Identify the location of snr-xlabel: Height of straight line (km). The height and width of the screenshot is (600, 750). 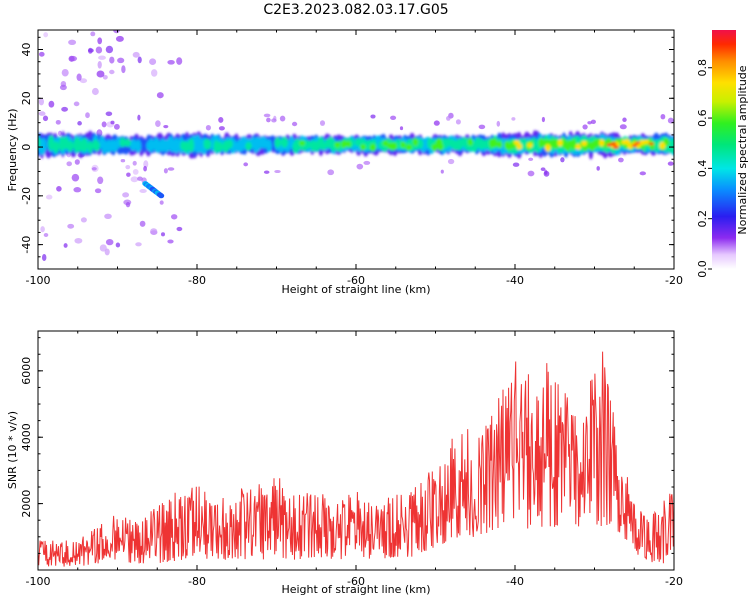
(355, 589).